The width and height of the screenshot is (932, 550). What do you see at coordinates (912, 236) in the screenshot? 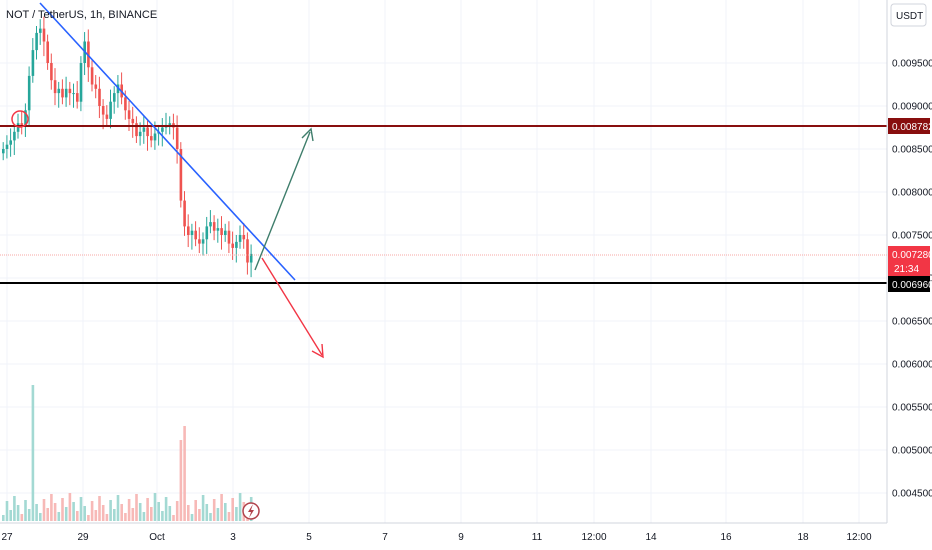
I see `y-tick-label: 0.007500` at bounding box center [912, 236].